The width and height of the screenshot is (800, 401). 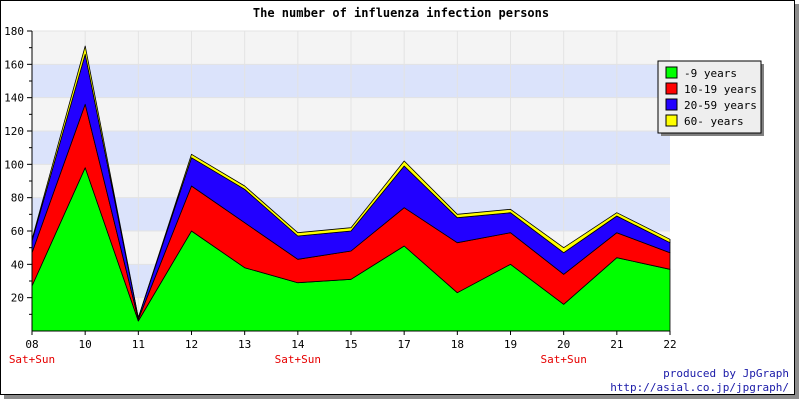 I want to click on x-tick-label: 10, so click(x=85, y=344).